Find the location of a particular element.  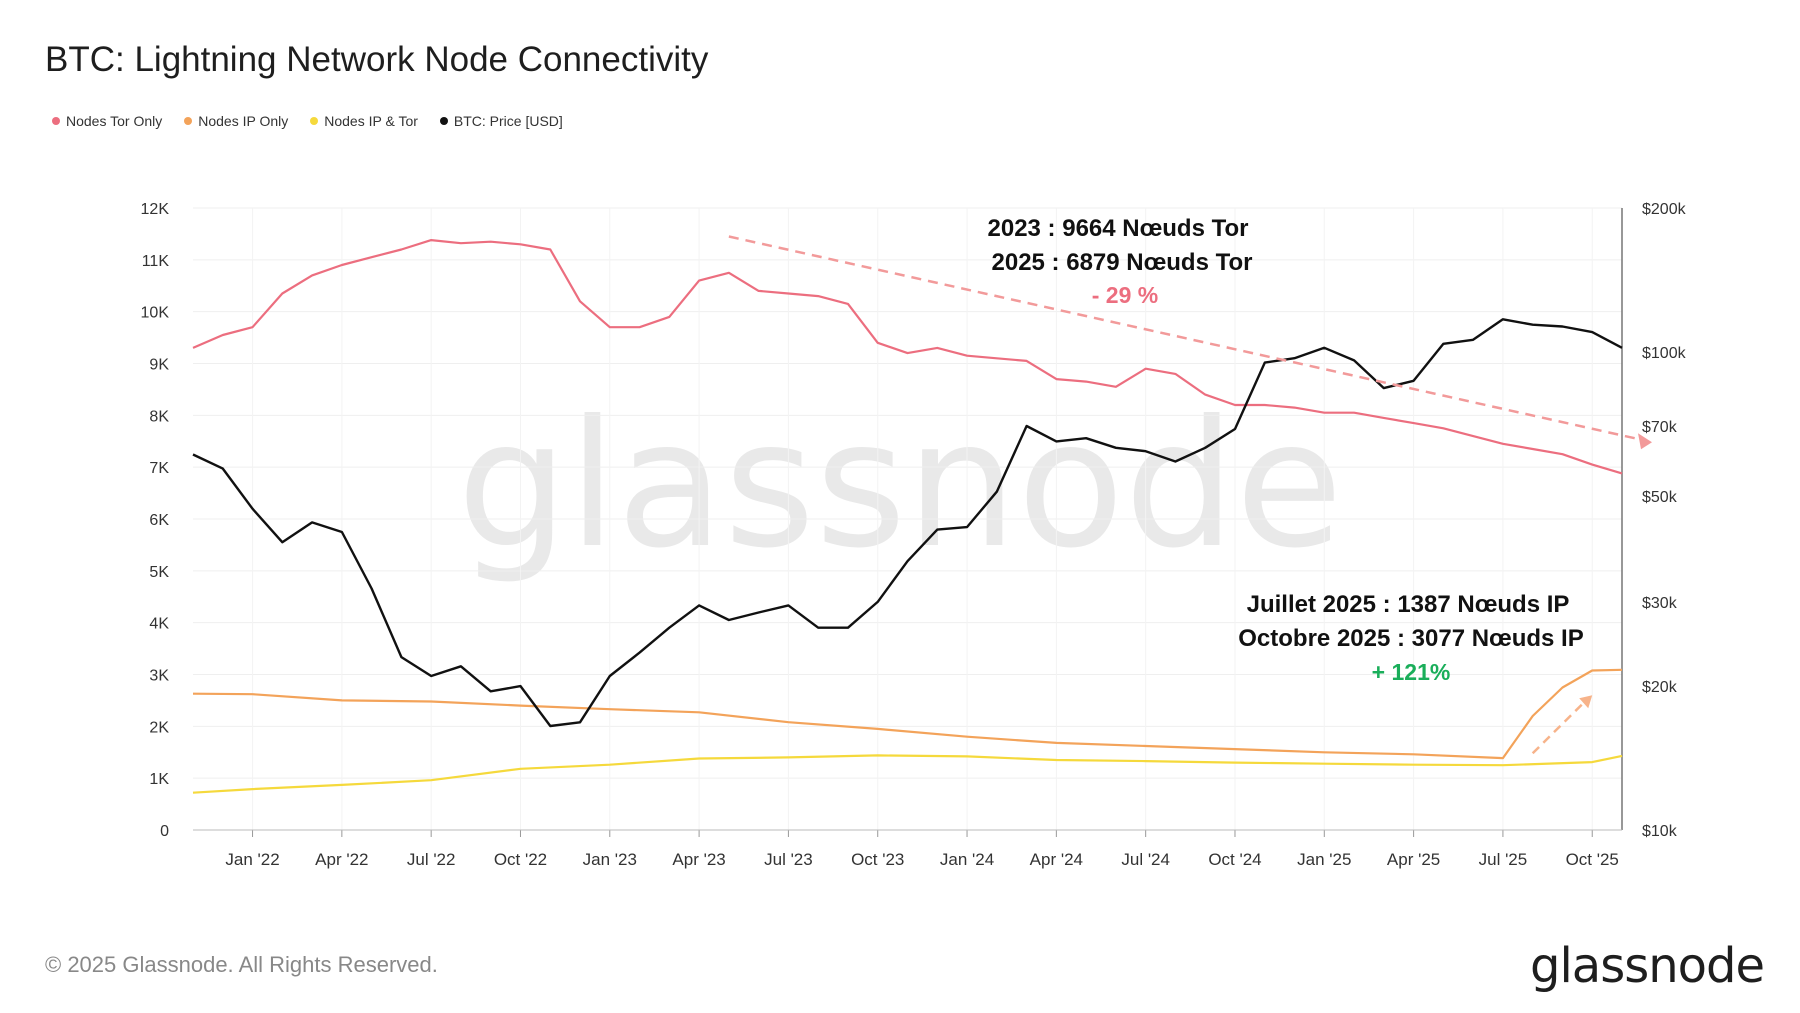

legend-item-ip: Nodes IP Only is located at coordinates (236, 121).